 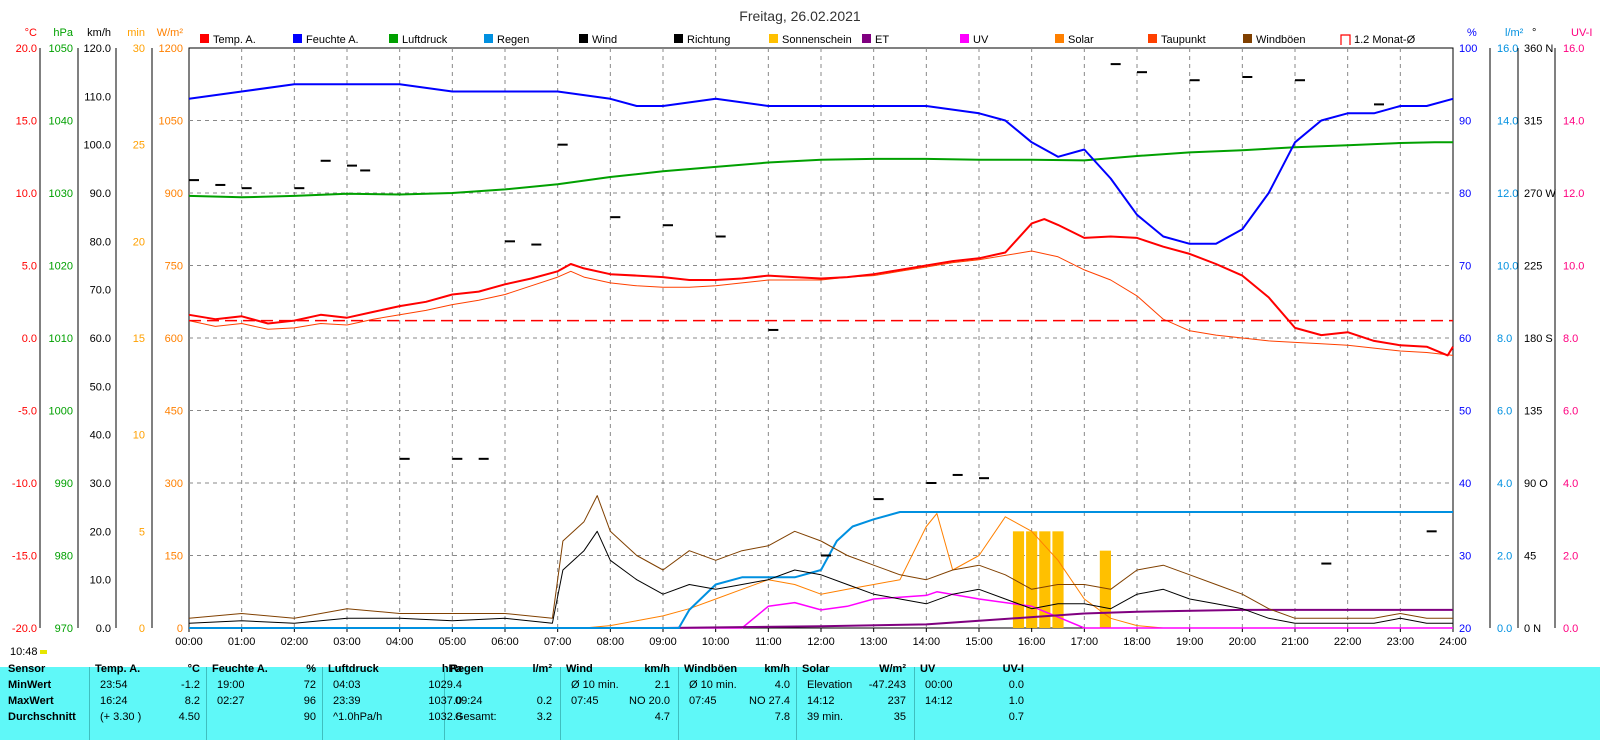 What do you see at coordinates (544, 701) in the screenshot?
I see `summary-rain-value: 0.2` at bounding box center [544, 701].